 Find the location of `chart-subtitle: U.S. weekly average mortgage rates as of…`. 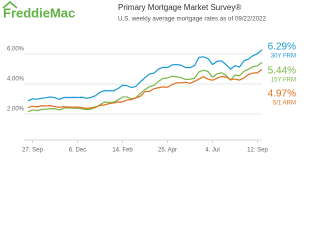

chart-subtitle: U.S. weekly average mortgage rates as of… is located at coordinates (192, 19).